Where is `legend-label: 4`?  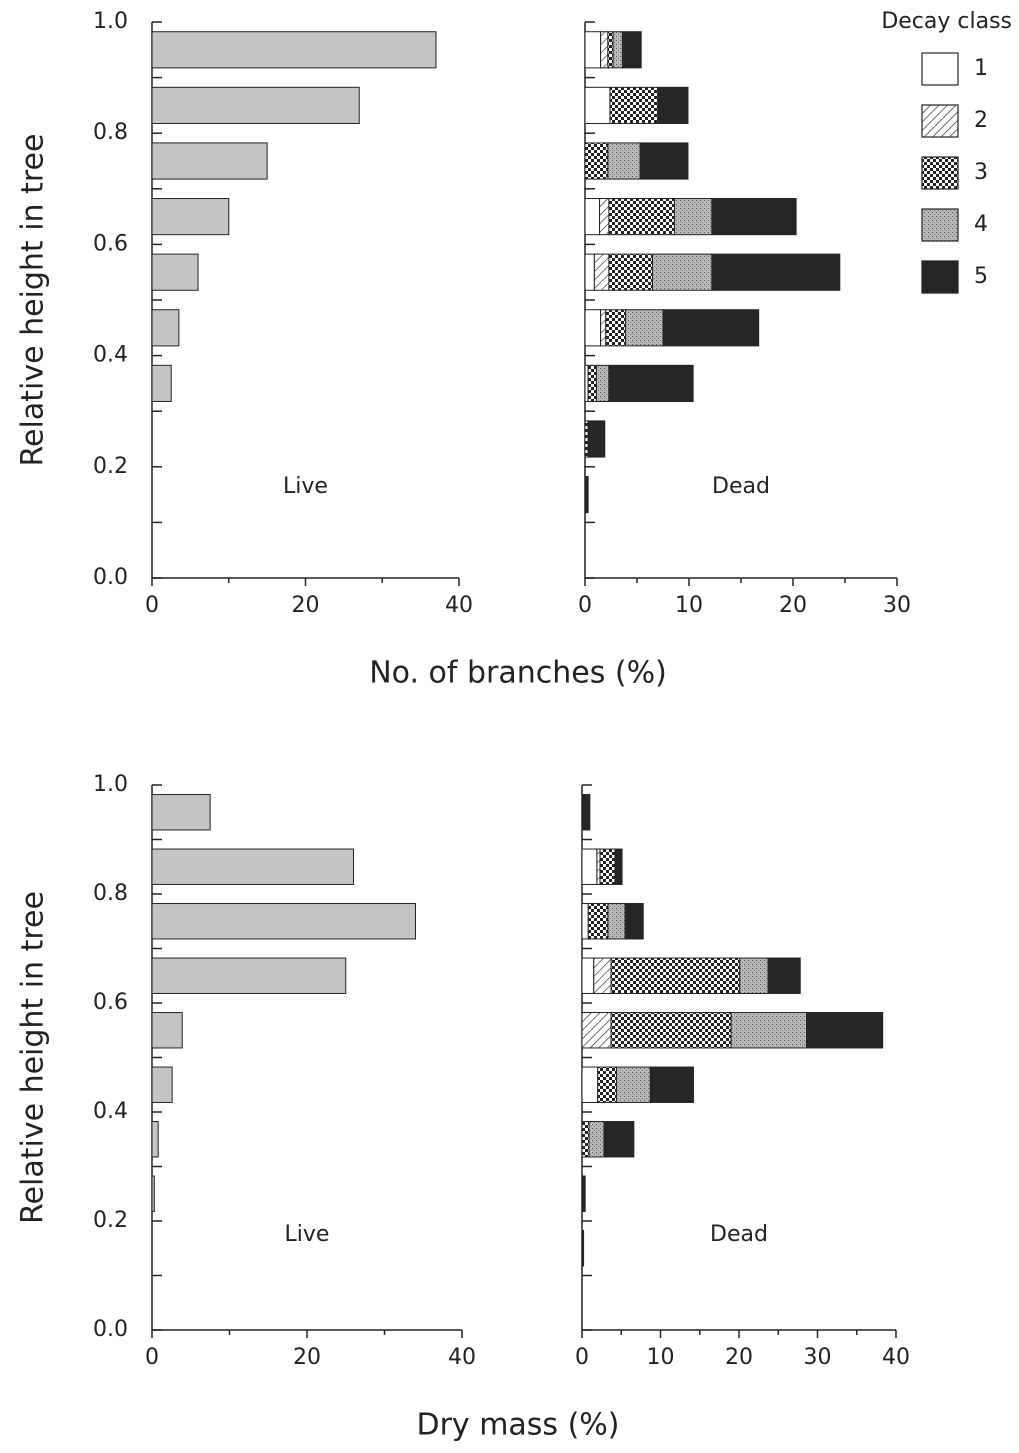
legend-label: 4 is located at coordinates (981, 224).